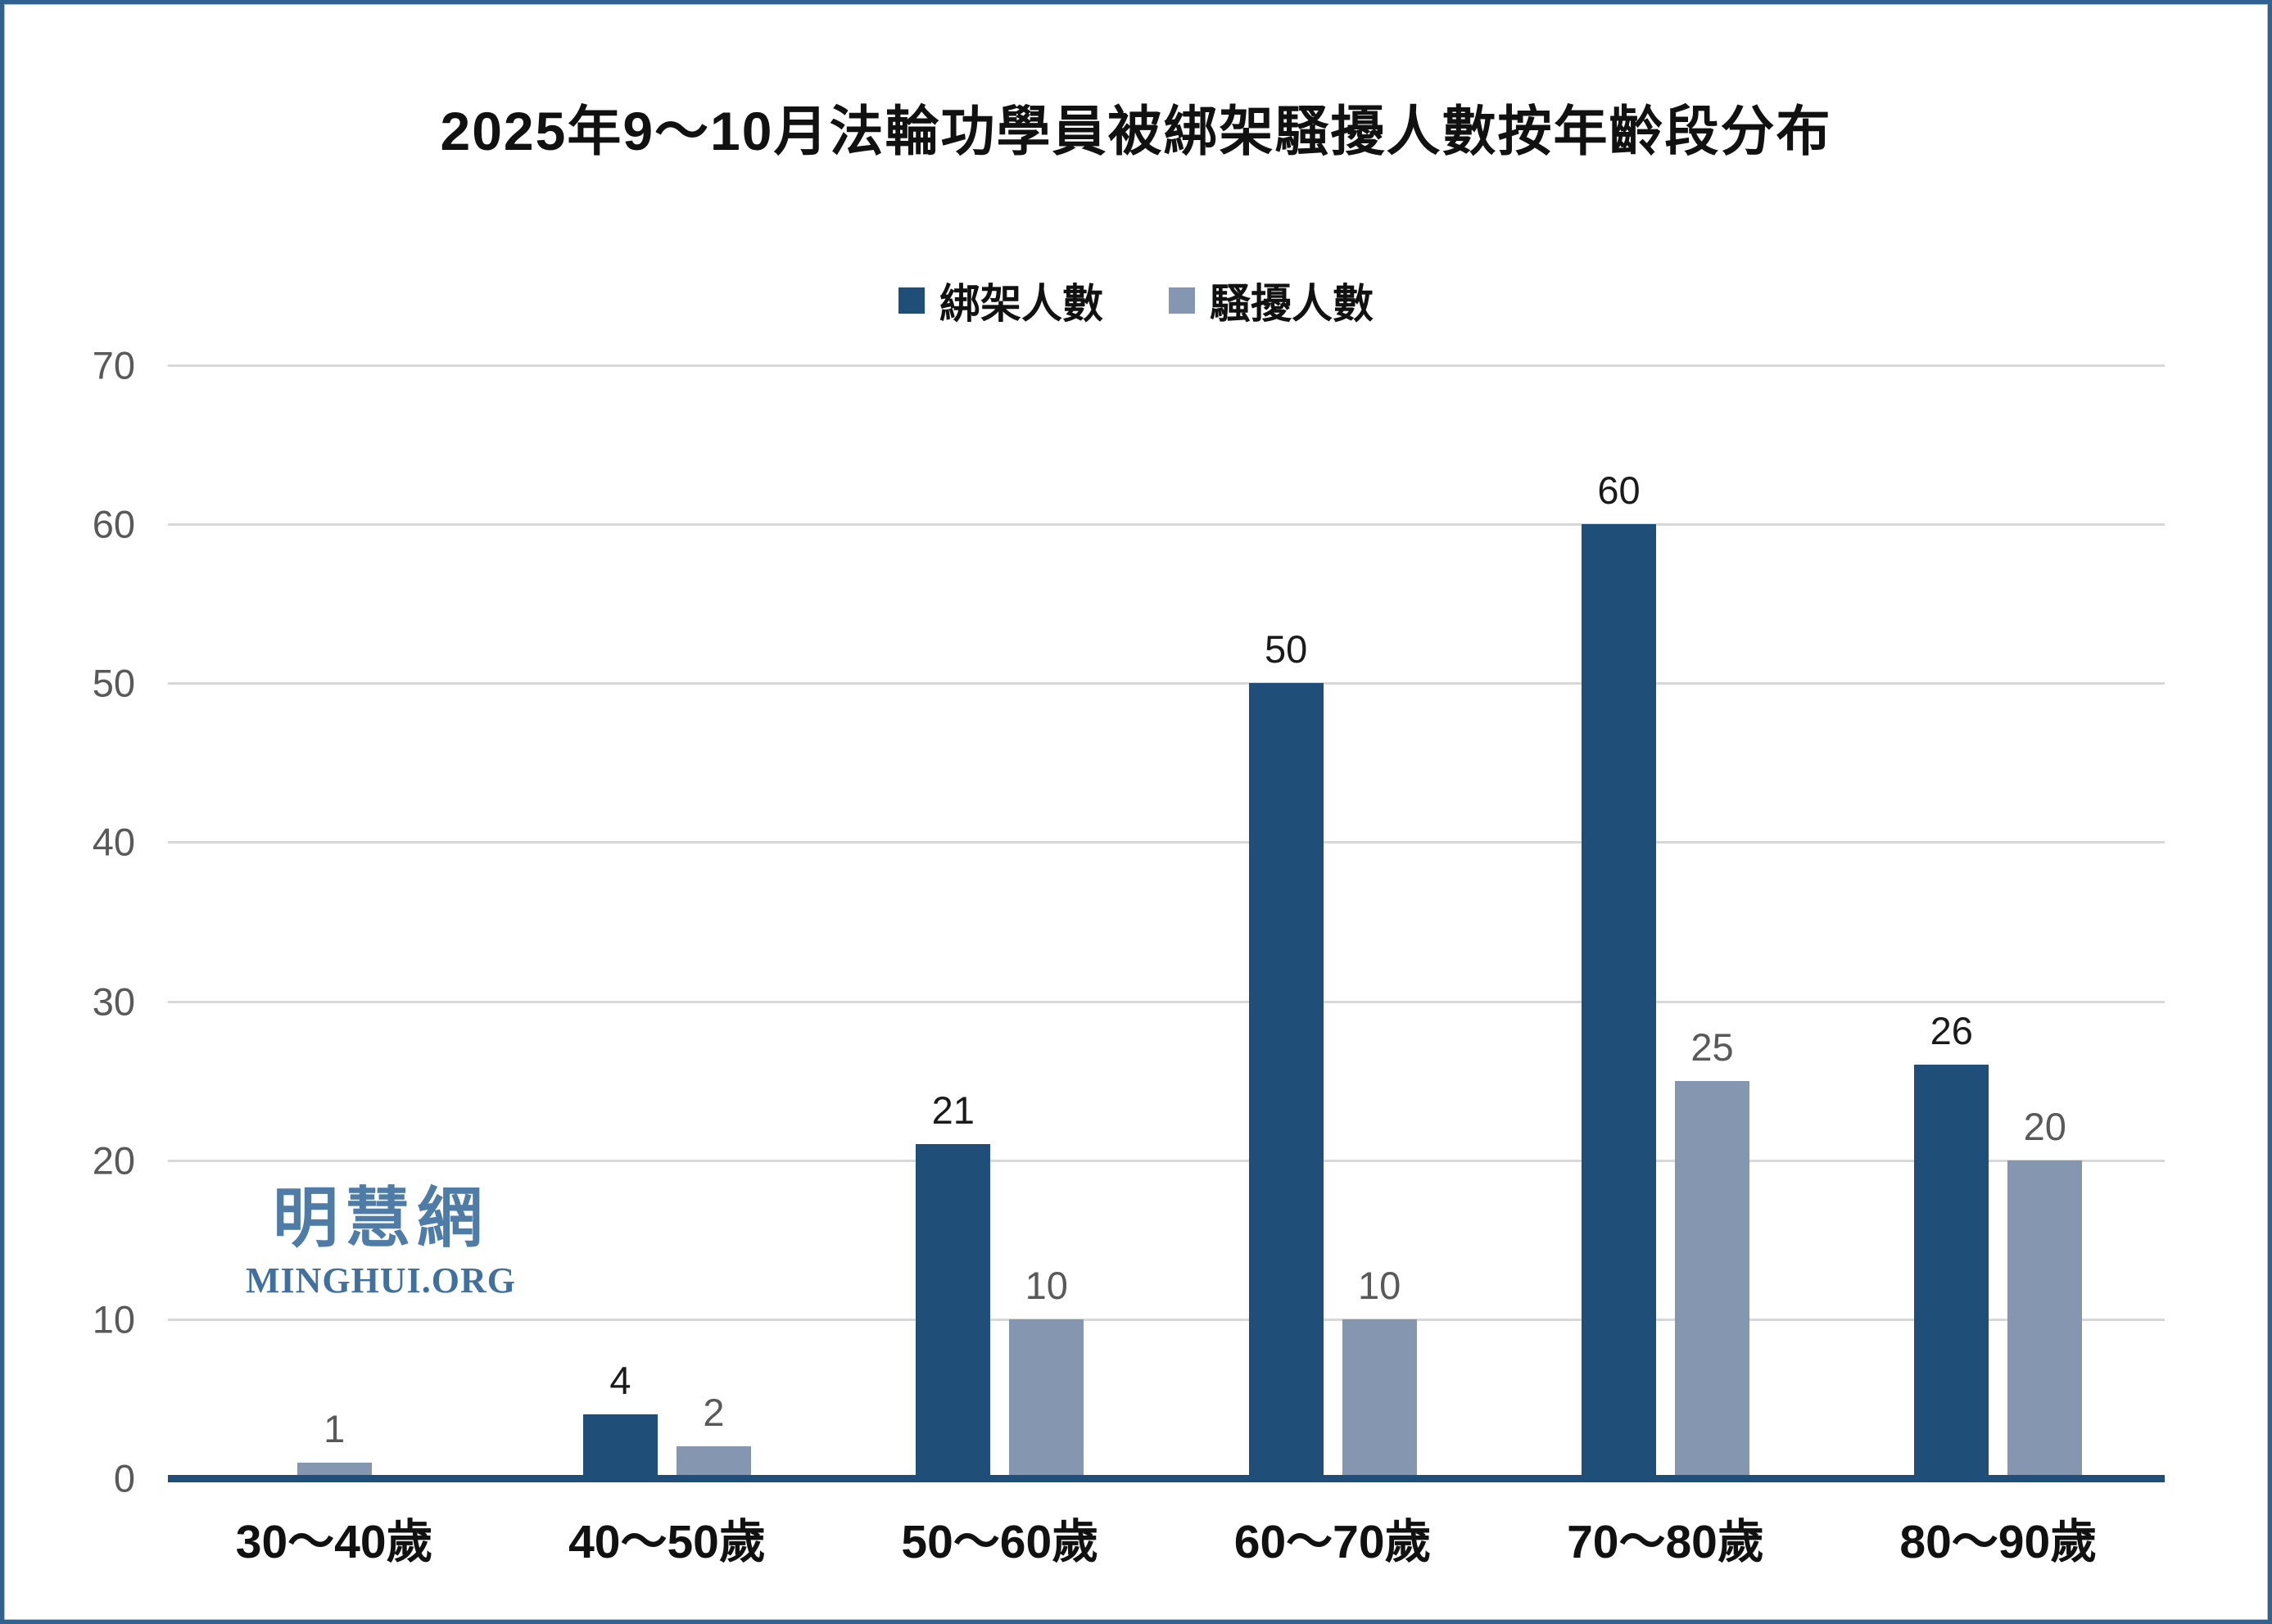  Describe the element at coordinates (113, 1001) in the screenshot. I see `y-tick-label: 30` at that location.